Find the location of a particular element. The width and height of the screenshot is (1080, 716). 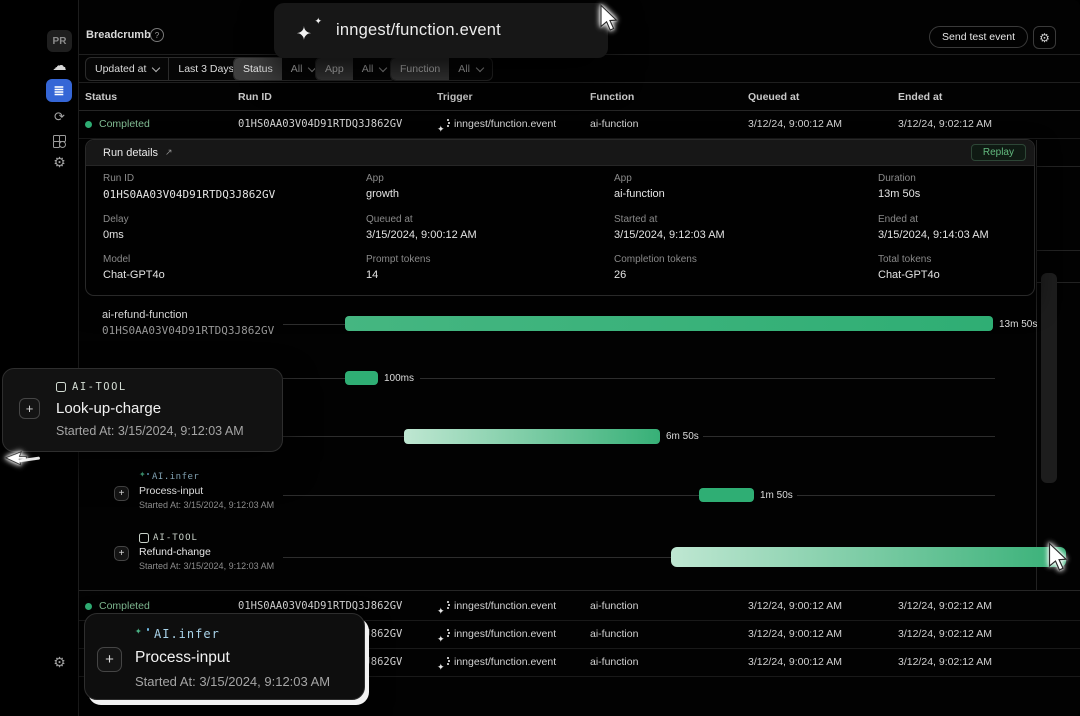

event-header-card: inngest/function.event is located at coordinates (441, 30).